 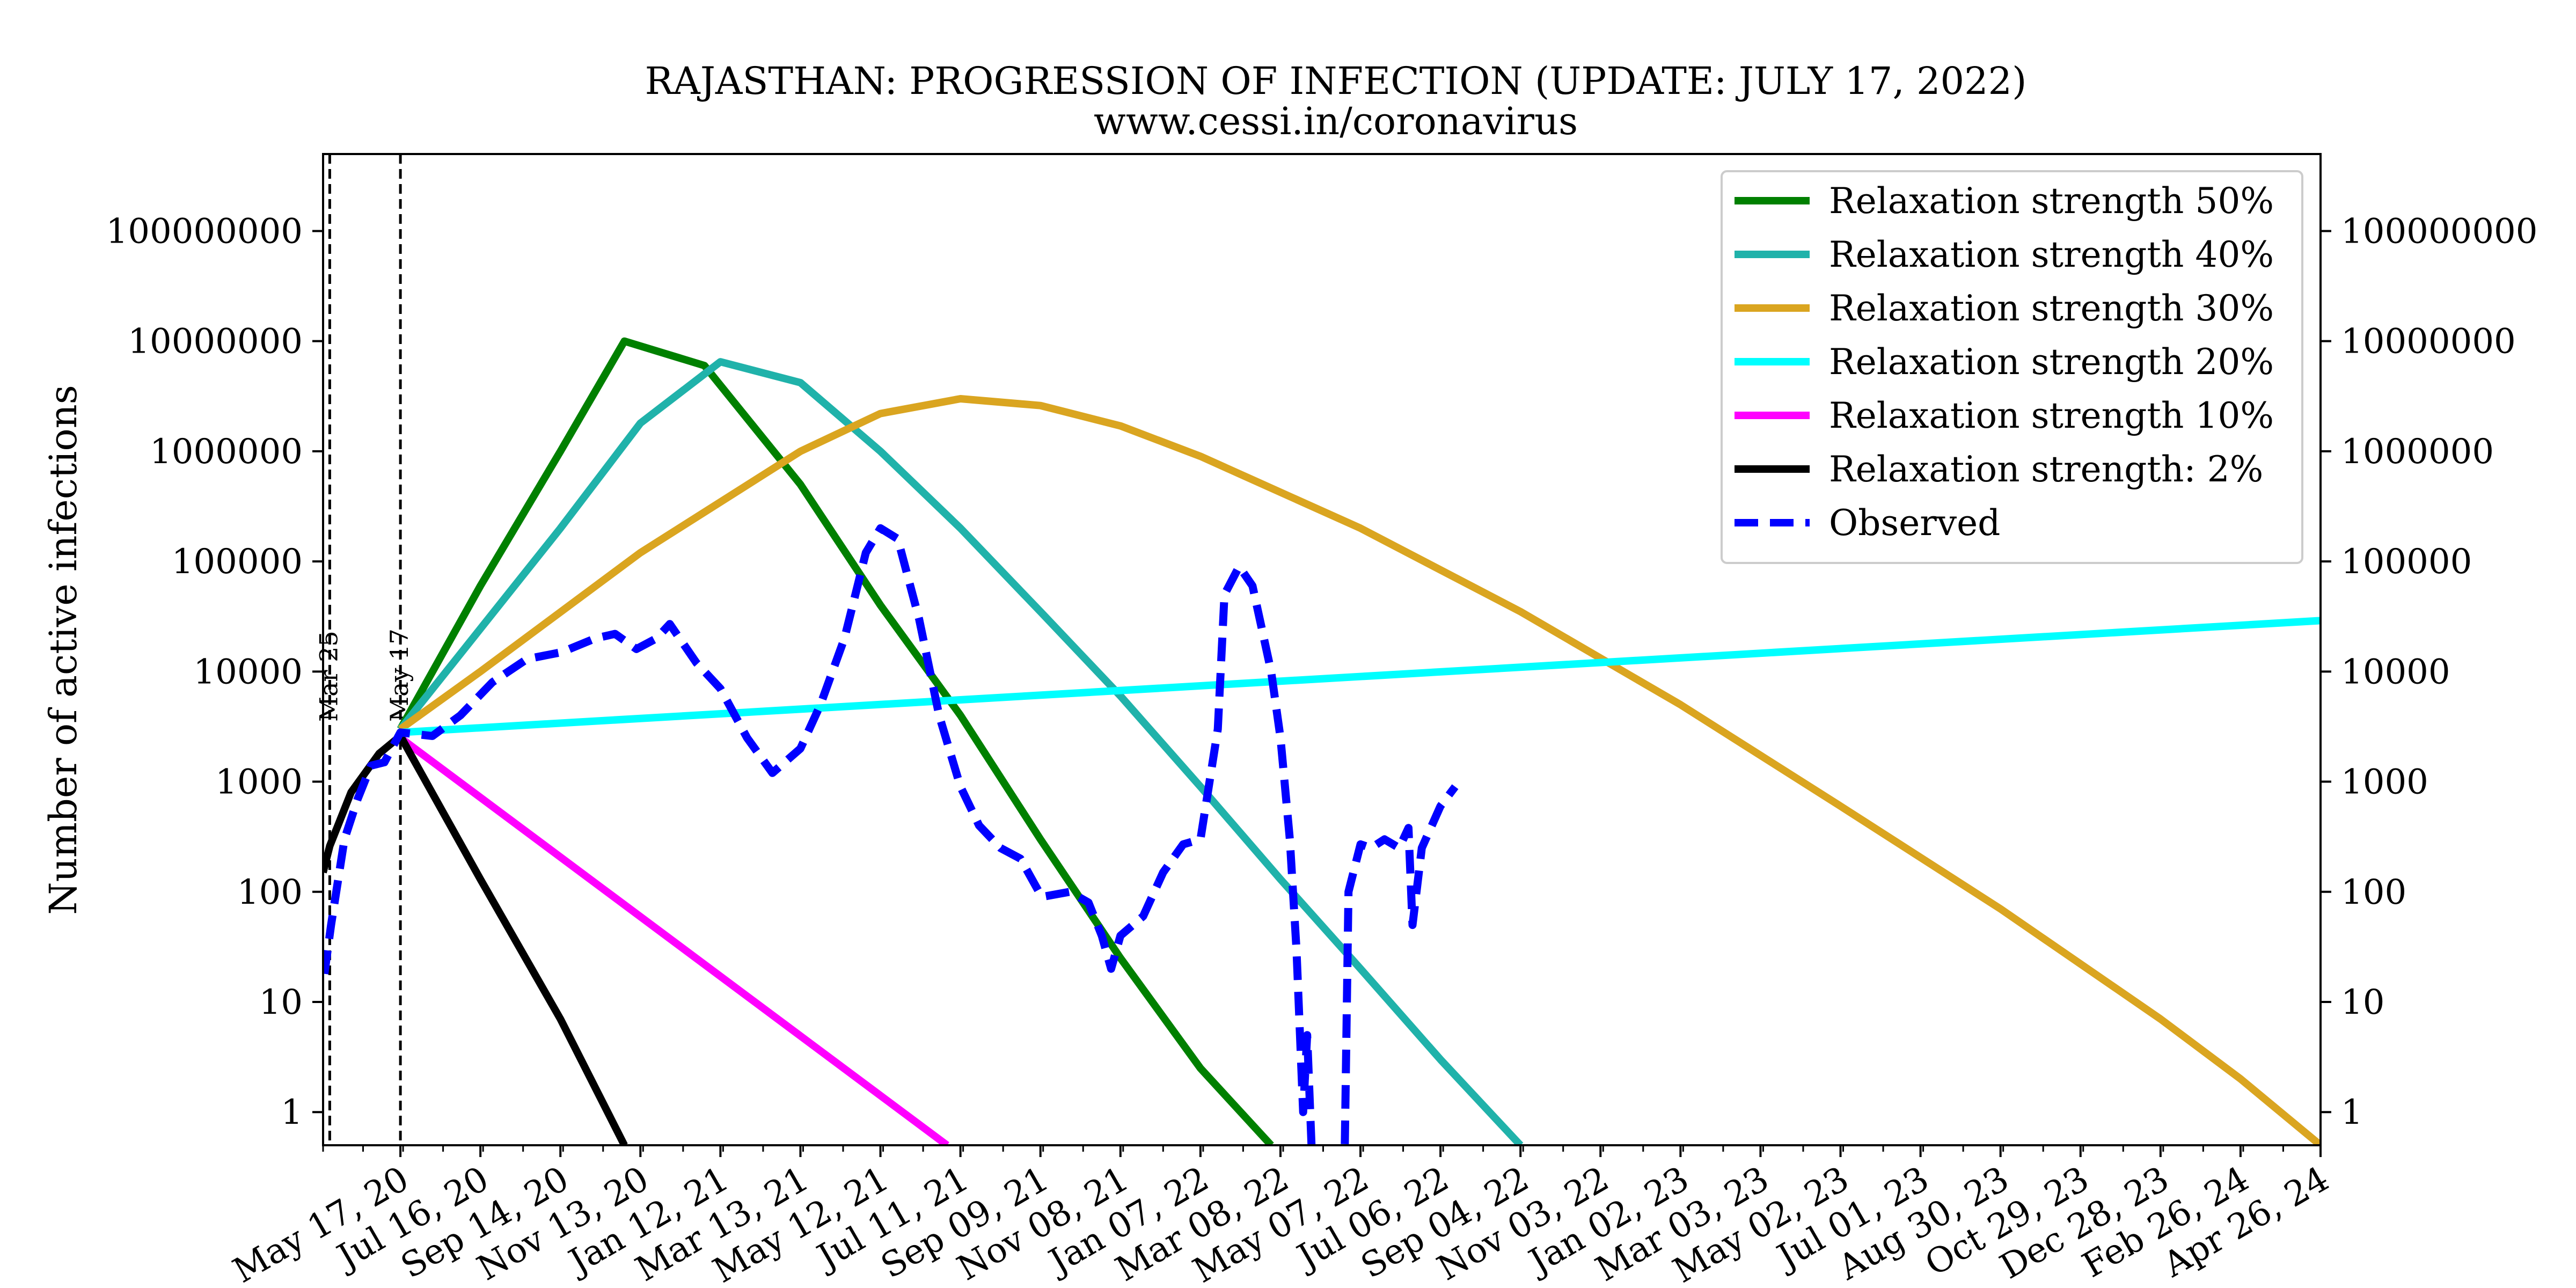 What do you see at coordinates (2051, 415) in the screenshot?
I see `legend-label: Relaxation strength 10%` at bounding box center [2051, 415].